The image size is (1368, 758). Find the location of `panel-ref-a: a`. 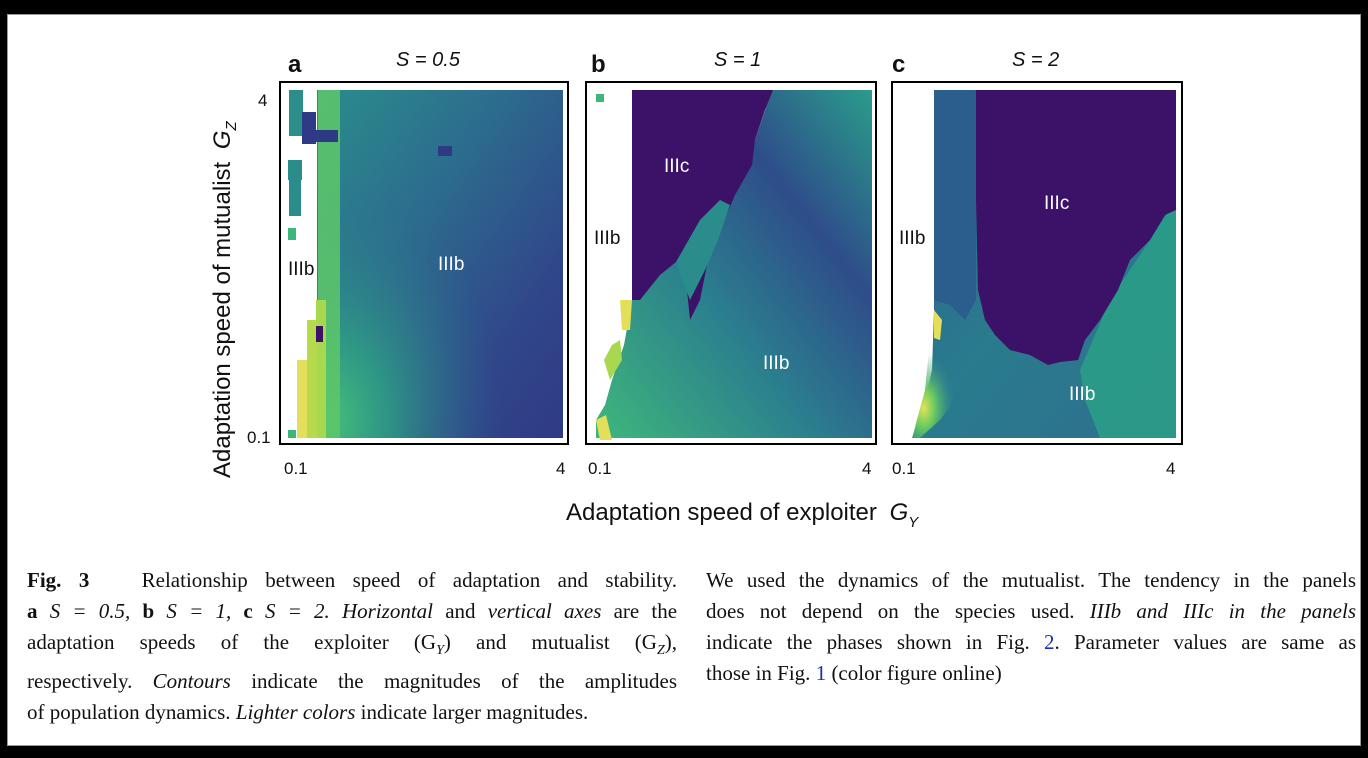

panel-ref-a: a is located at coordinates (32, 611).